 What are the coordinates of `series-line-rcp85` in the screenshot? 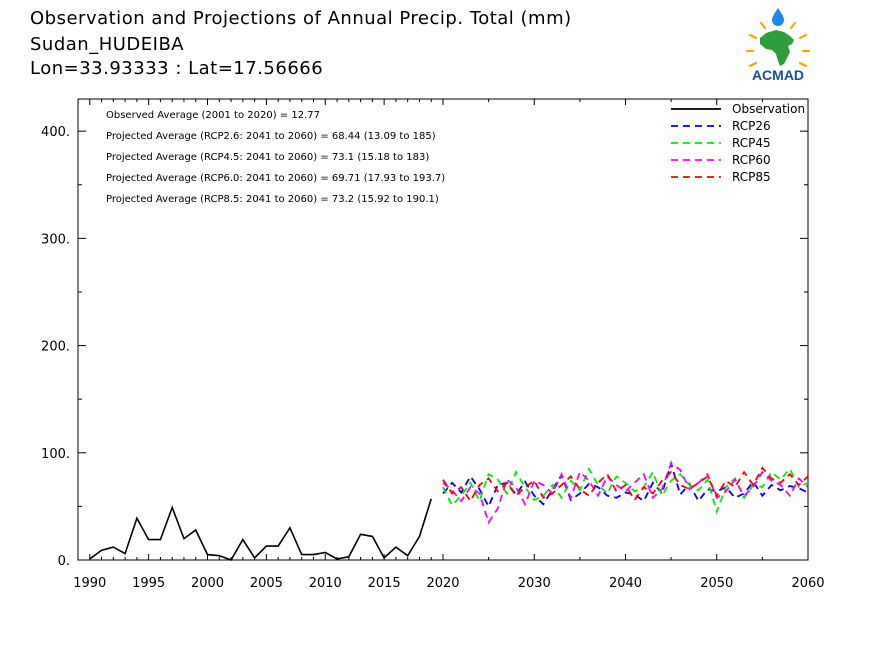 It's located at (625, 484).